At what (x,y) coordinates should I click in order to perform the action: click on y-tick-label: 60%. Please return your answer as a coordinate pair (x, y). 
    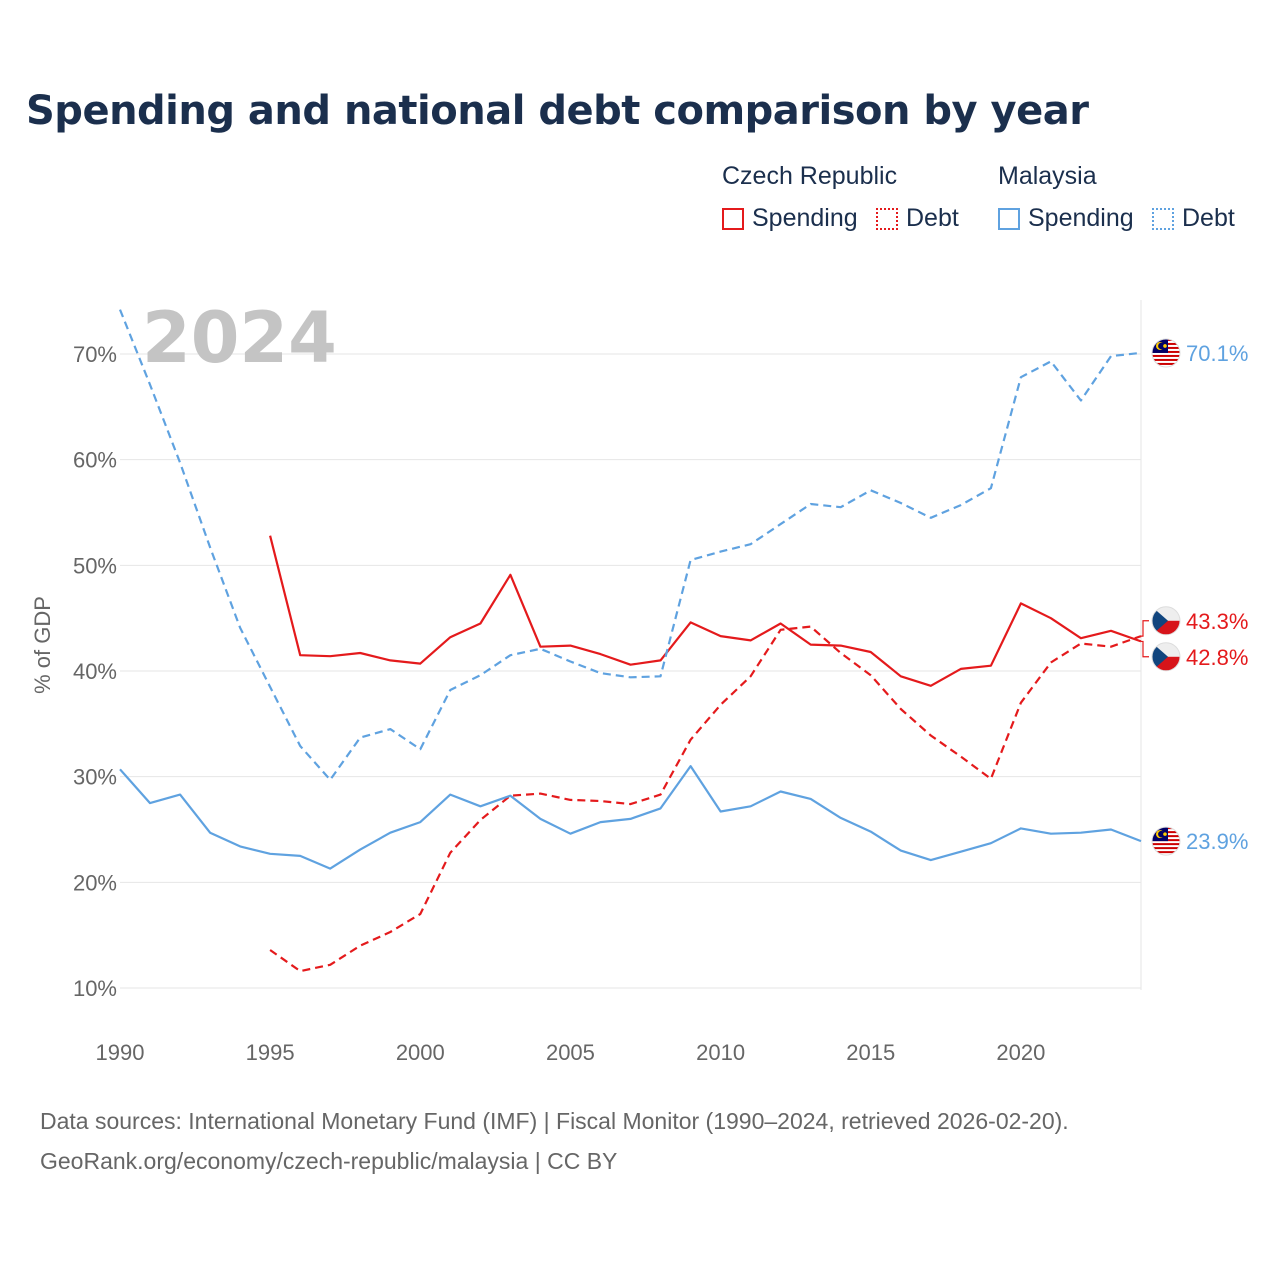
    Looking at the image, I should click on (95, 460).